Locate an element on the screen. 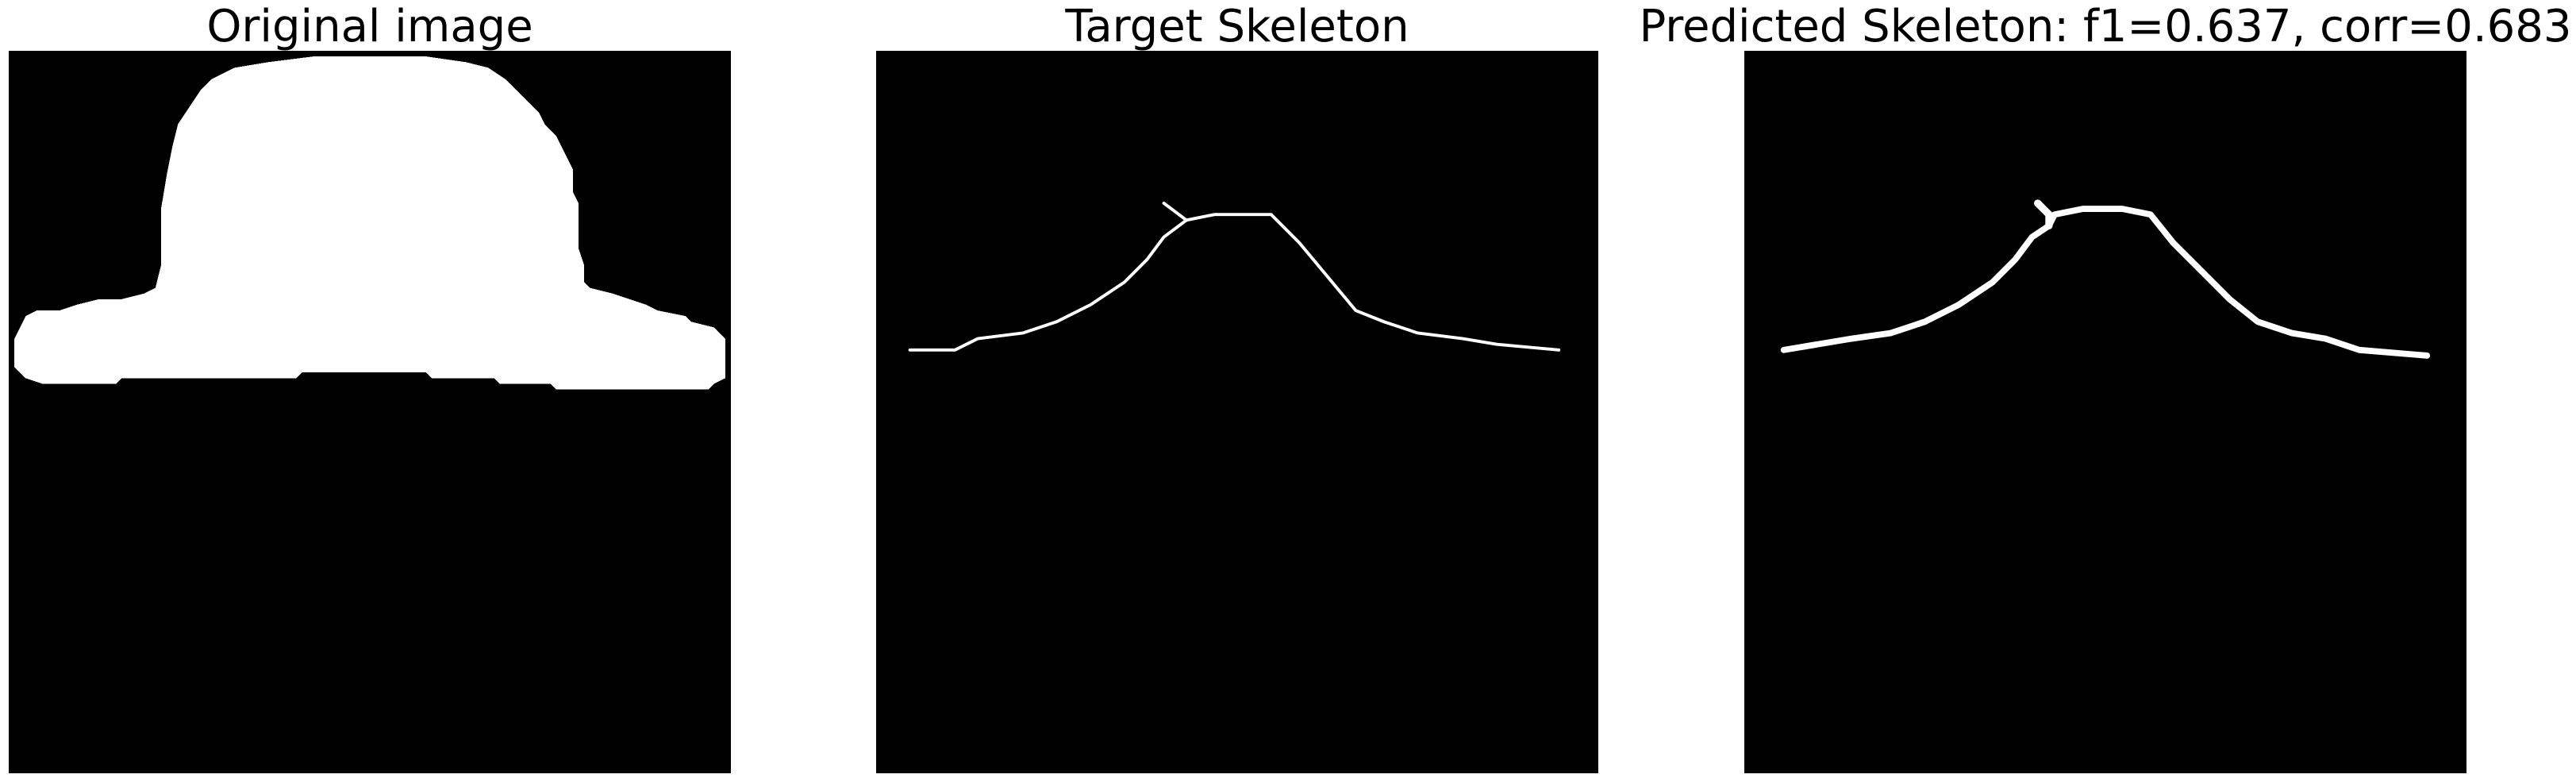 This screenshot has height=782, width=2576. target-skeleton-spur is located at coordinates (1175, 211).